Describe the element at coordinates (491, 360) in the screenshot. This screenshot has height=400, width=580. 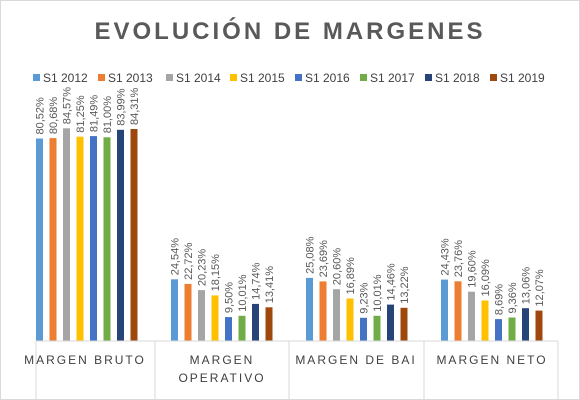
I see `category-label-3-0: MARGEN NETO` at that location.